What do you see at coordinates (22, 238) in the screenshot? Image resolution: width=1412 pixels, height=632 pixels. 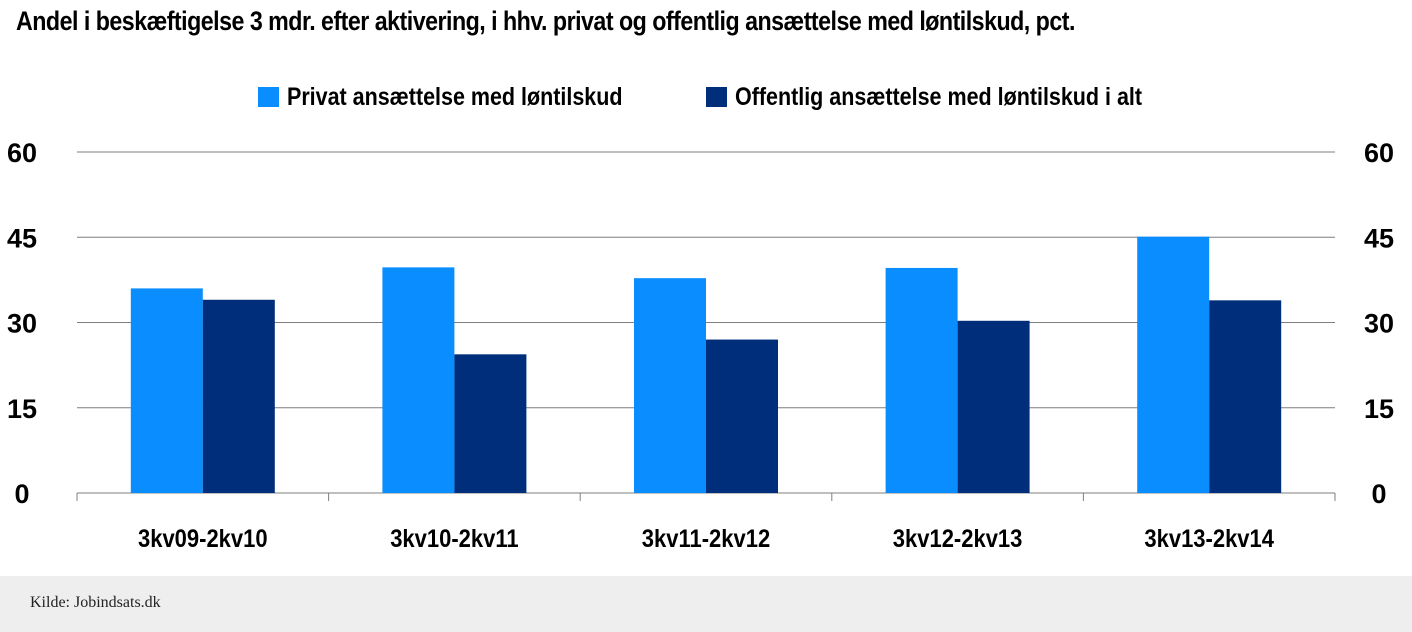 I see `y-tick-label-left: 45` at bounding box center [22, 238].